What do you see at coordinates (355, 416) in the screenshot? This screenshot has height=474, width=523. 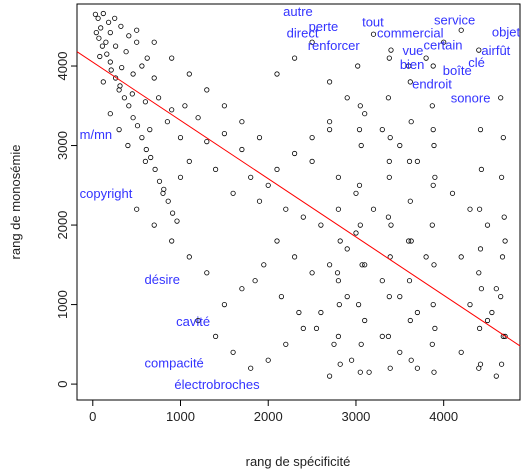 I see `x-tick-label: 3000` at bounding box center [355, 416].